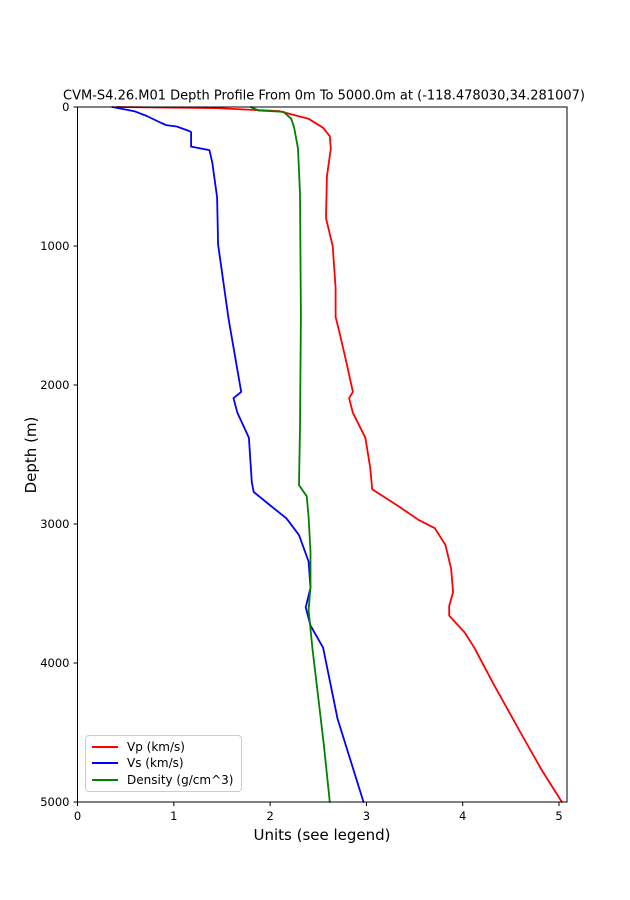 Image resolution: width=630 pixels, height=900 pixels. I want to click on density-line, so click(290, 454).